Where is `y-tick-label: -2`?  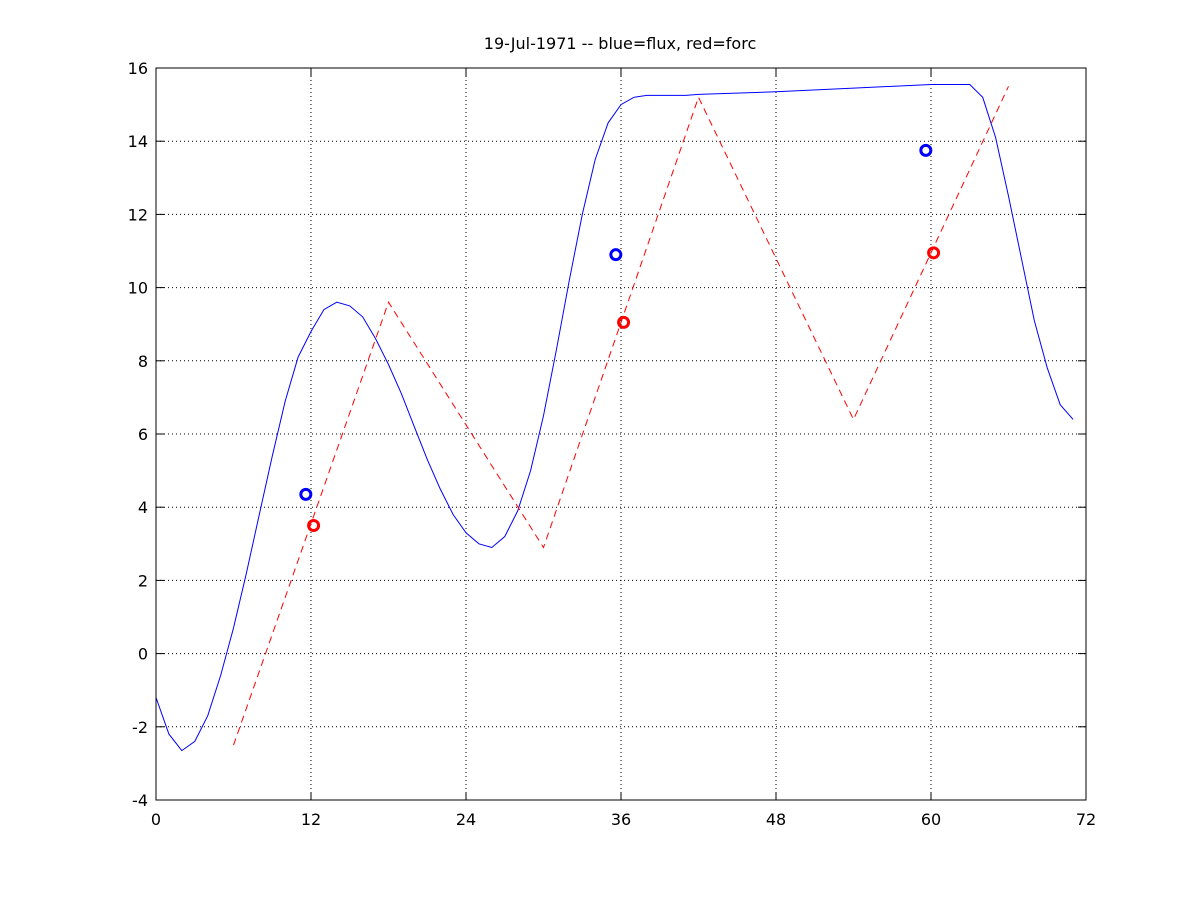 y-tick-label: -2 is located at coordinates (140, 727).